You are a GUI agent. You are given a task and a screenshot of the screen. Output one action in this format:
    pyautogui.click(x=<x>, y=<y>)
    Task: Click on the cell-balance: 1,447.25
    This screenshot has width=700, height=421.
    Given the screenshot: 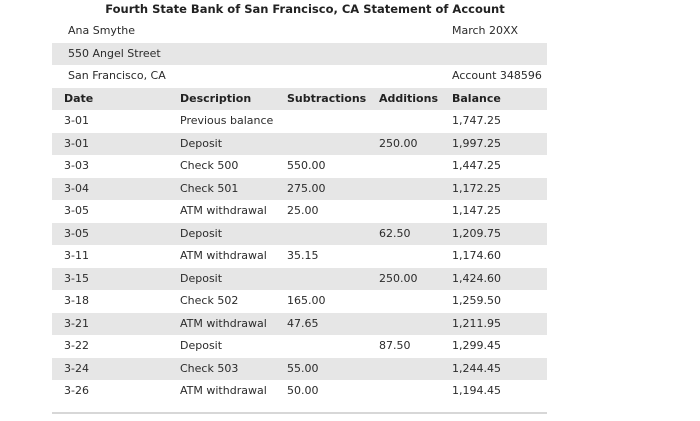 What is the action you would take?
    pyautogui.click(x=476, y=165)
    